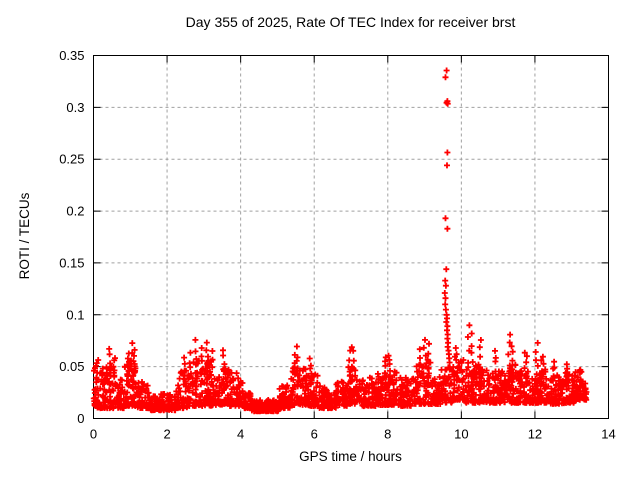  What do you see at coordinates (80, 418) in the screenshot?
I see `y-tick-label: 0` at bounding box center [80, 418].